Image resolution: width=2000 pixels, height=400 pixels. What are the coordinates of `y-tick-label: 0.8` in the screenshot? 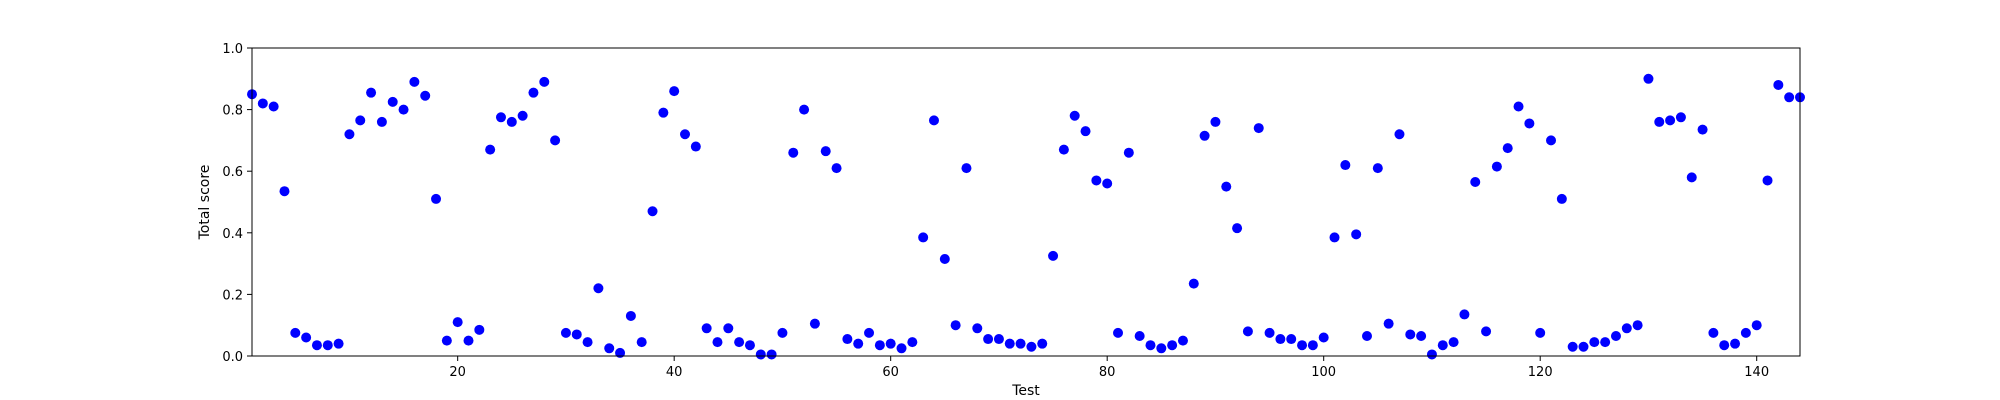 It's located at (232, 111).